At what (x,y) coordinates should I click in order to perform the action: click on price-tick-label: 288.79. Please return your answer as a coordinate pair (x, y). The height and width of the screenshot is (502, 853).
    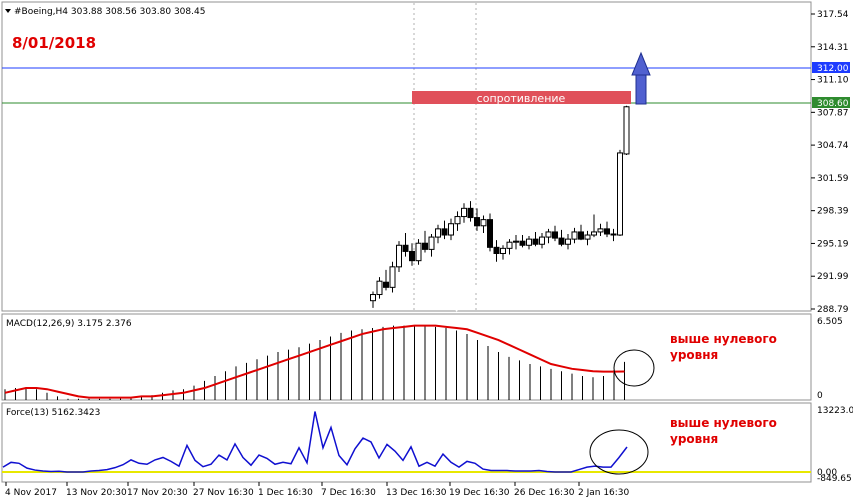
    Looking at the image, I should click on (833, 310).